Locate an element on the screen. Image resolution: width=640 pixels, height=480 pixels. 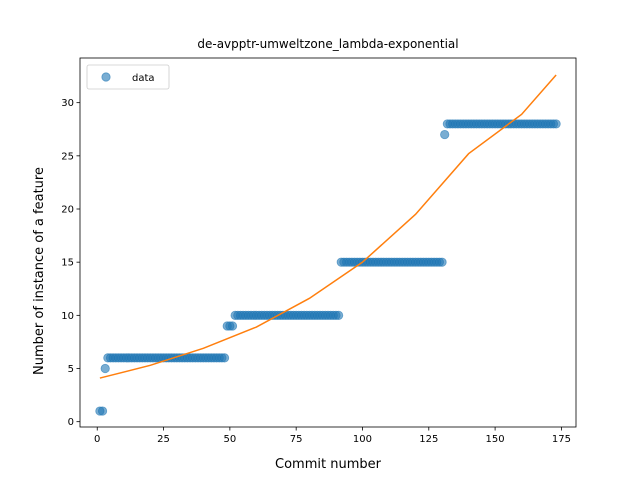
x-tick-label: 150 is located at coordinates (495, 439).